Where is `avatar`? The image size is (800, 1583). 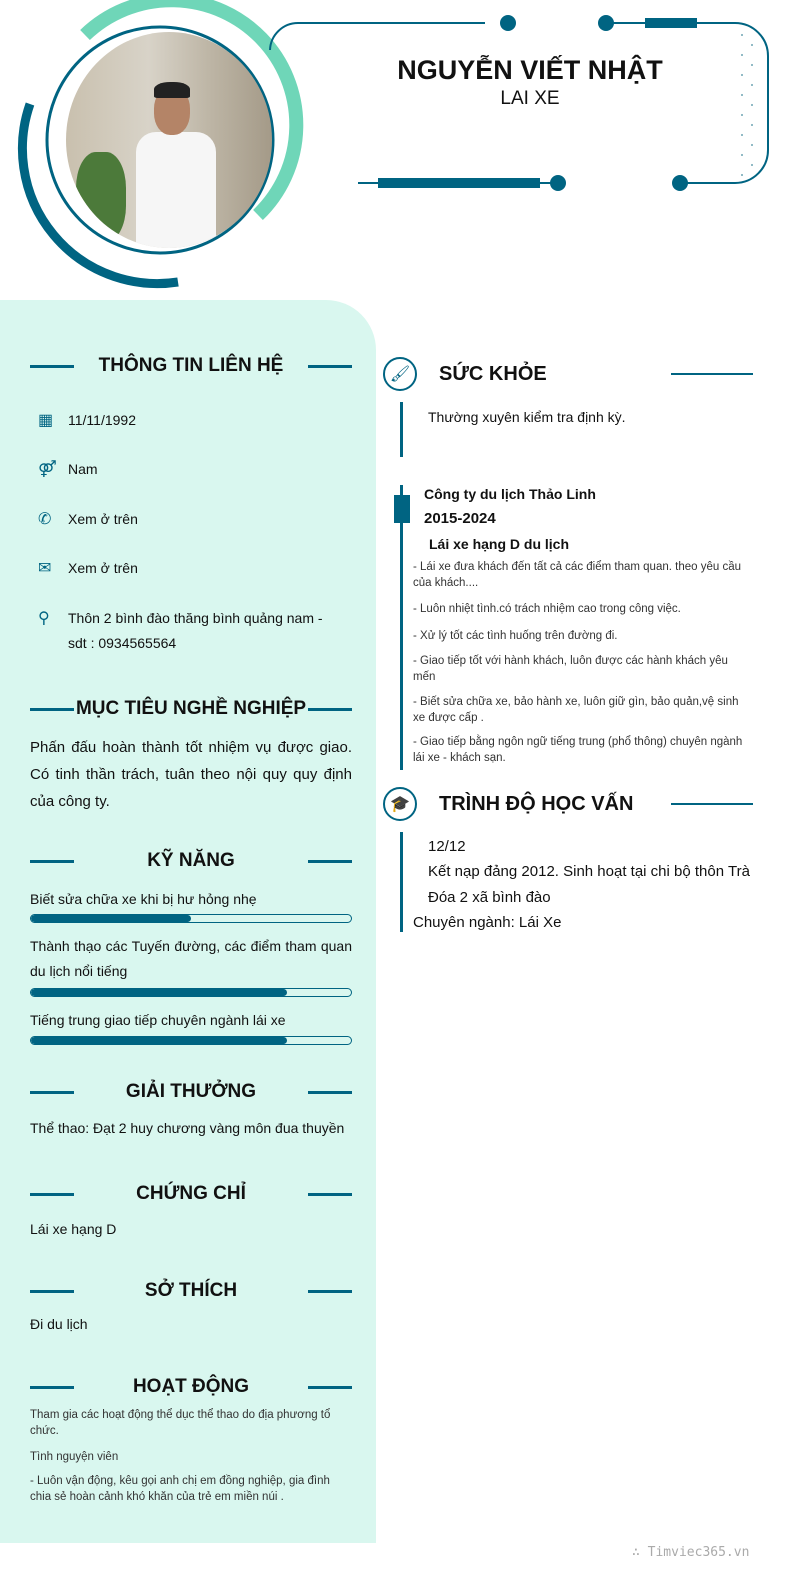 avatar is located at coordinates (169, 140).